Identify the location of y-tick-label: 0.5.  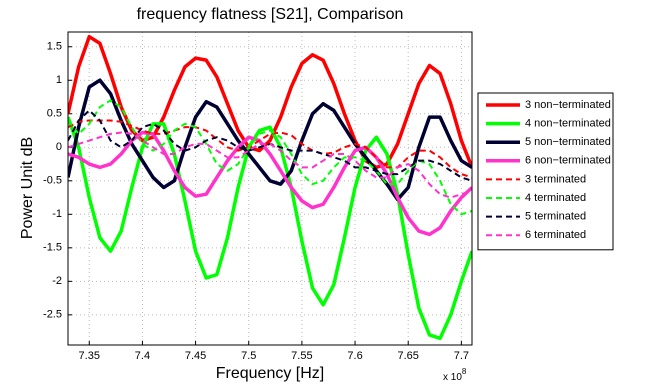
(54, 114).